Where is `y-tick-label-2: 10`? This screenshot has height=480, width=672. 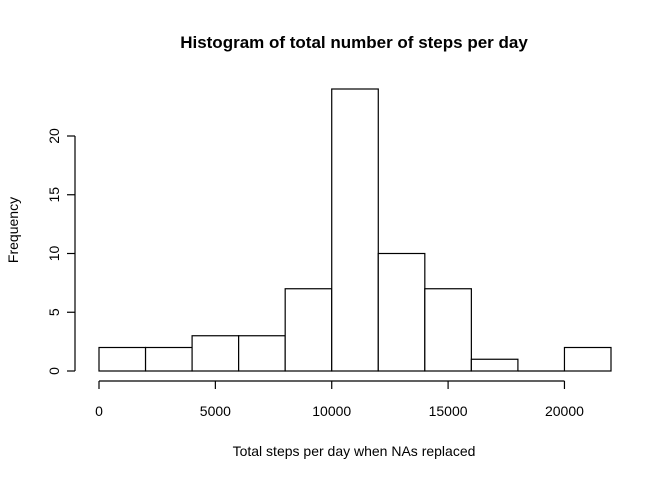
y-tick-label-2: 10 is located at coordinates (54, 254).